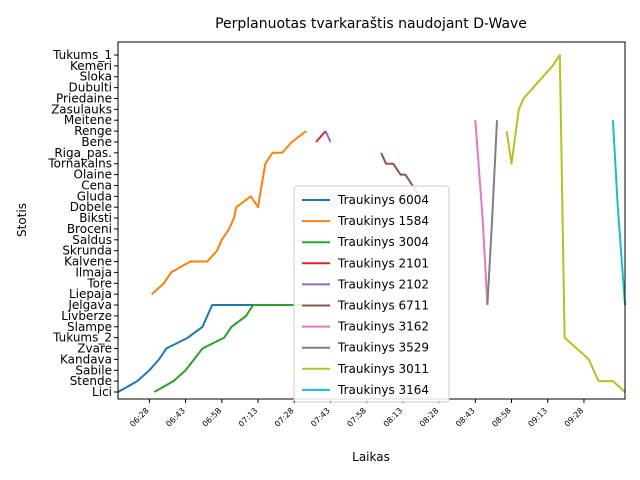 This screenshot has width=640, height=480. I want to click on legend-entry: Traukinys 6004, so click(383, 200).